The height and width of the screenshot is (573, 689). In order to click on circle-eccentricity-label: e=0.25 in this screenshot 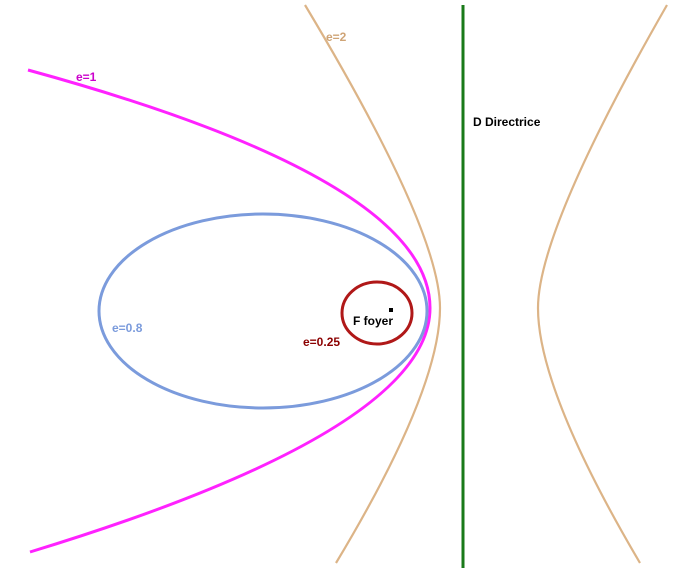, I will do `click(321, 342)`.